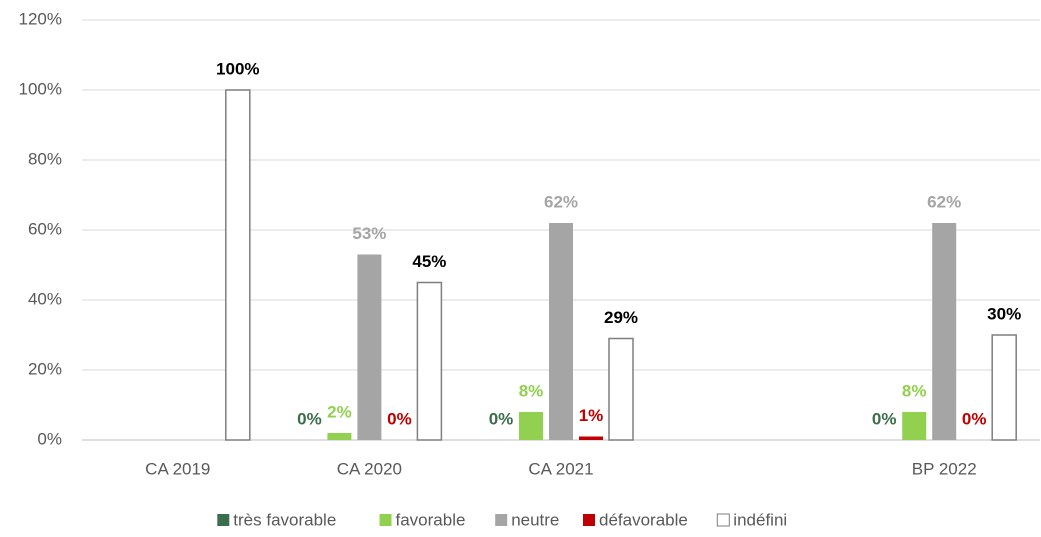  What do you see at coordinates (535, 519) in the screenshot?
I see `legend-label: neutre` at bounding box center [535, 519].